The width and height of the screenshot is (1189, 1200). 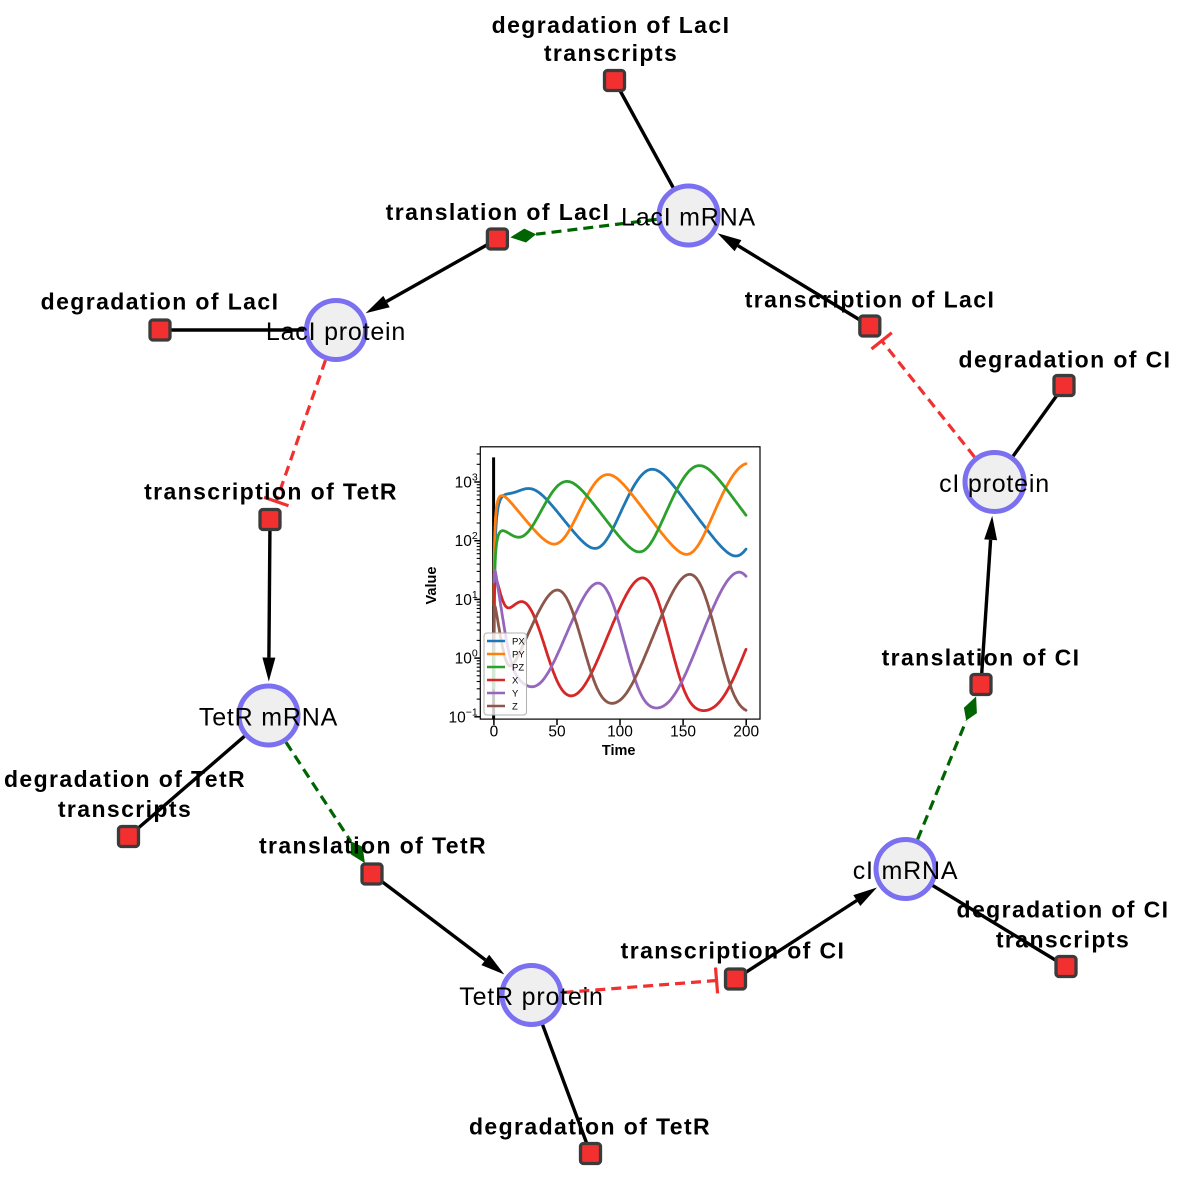 What do you see at coordinates (515, 681) in the screenshot?
I see `svg-text: X` at bounding box center [515, 681].